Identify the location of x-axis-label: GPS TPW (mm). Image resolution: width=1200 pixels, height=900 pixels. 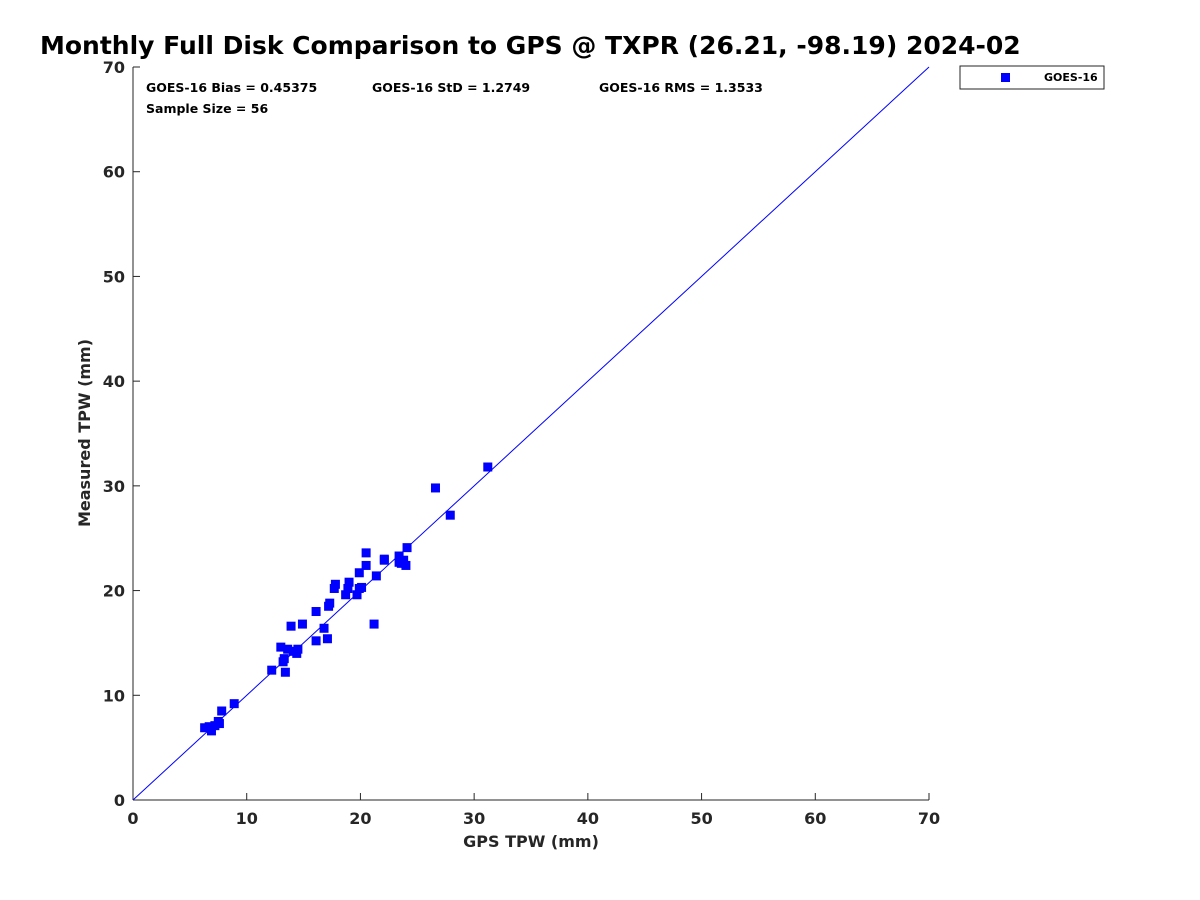
(531, 841).